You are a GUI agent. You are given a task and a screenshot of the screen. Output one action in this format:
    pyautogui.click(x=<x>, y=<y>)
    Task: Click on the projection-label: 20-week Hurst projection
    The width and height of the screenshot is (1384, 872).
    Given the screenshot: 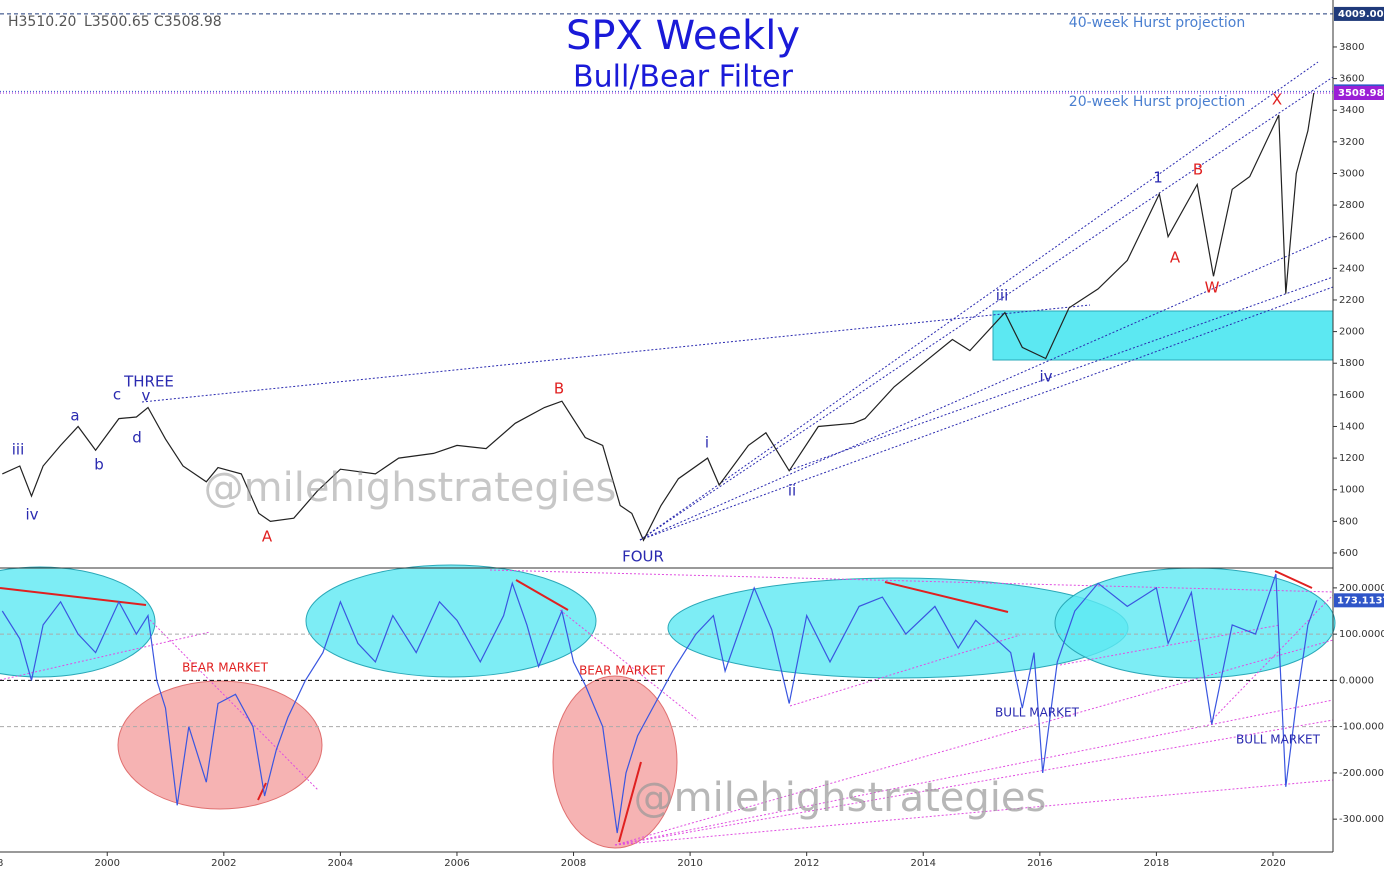 What is the action you would take?
    pyautogui.click(x=1157, y=102)
    